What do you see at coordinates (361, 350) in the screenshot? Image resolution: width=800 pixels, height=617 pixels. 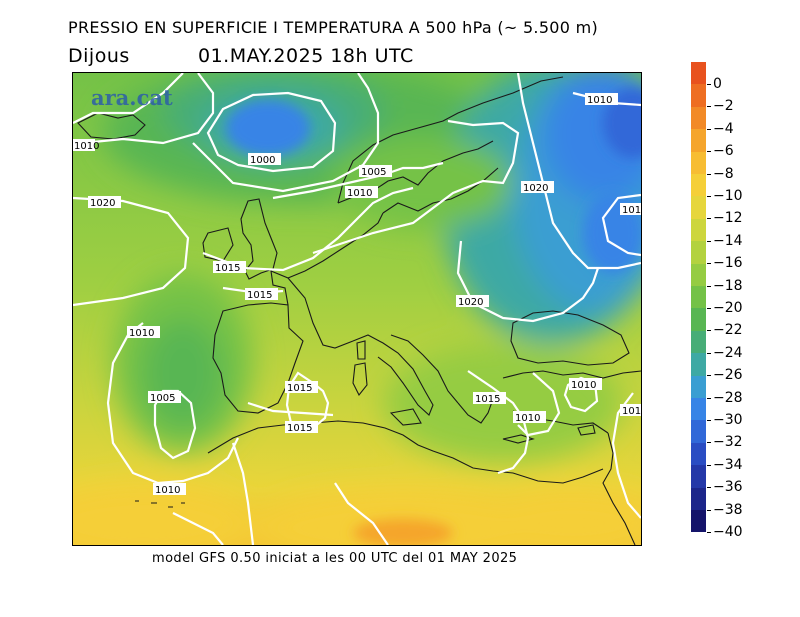 I see `corsica-coast` at bounding box center [361, 350].